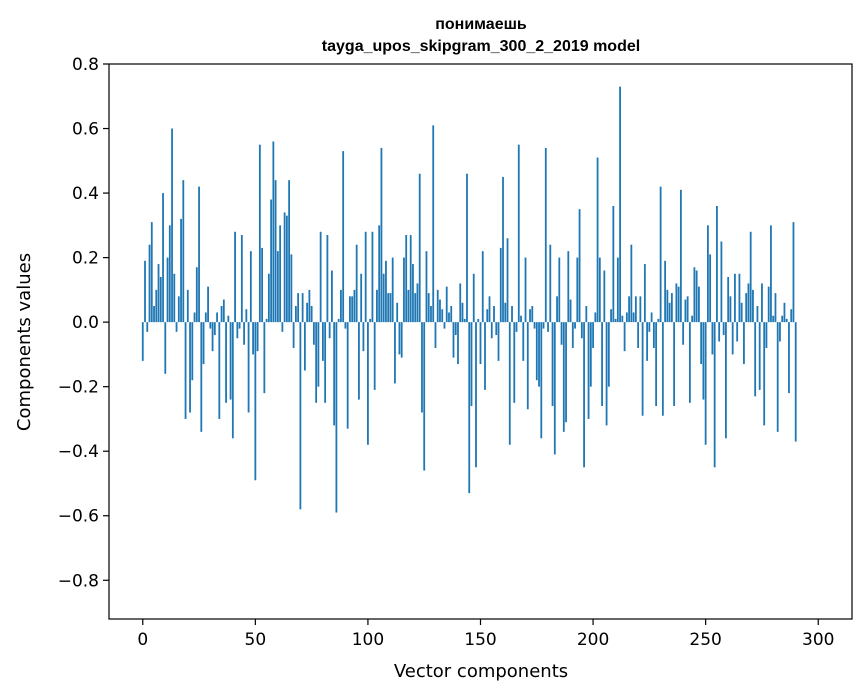 This screenshot has height=696, width=867. I want to click on y-tick-label: −0.8, so click(78, 581).